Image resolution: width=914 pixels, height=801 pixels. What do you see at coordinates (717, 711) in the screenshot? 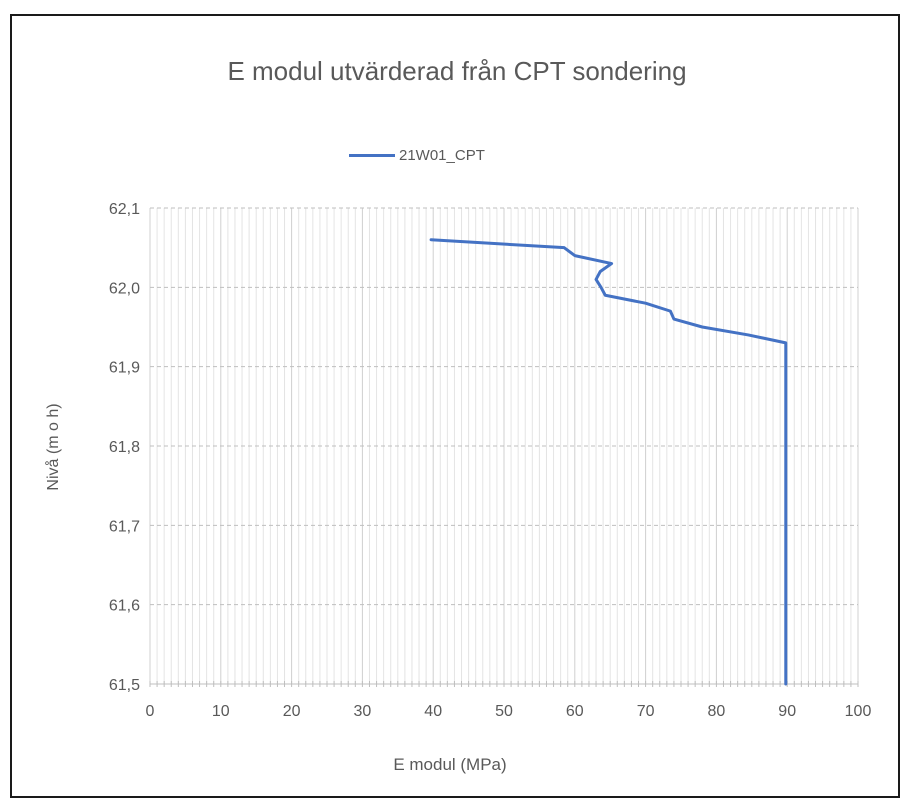
I see `x-tick-label: 80` at bounding box center [717, 711].